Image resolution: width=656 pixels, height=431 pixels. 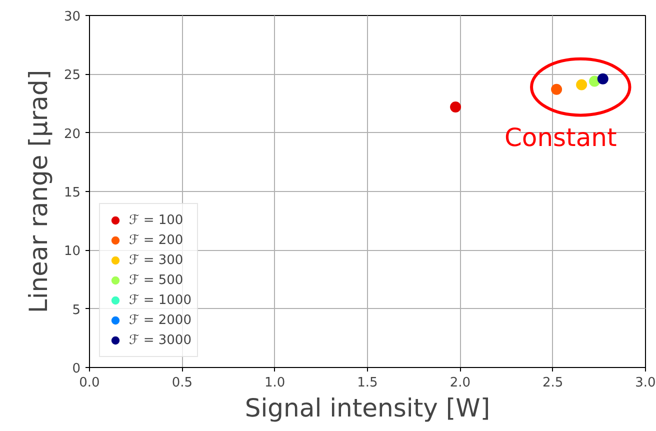 What do you see at coordinates (72, 193) in the screenshot?
I see `y-tick-label: 15` at bounding box center [72, 193].